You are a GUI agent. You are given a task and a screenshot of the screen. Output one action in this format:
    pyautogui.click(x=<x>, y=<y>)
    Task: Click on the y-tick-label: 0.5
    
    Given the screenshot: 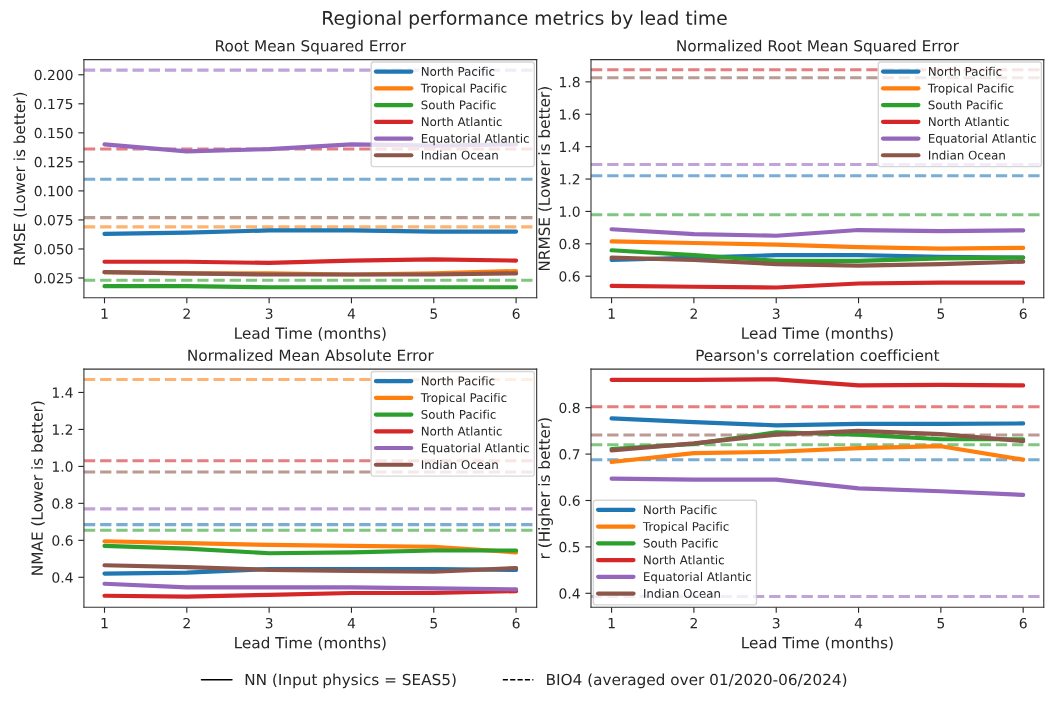 What is the action you would take?
    pyautogui.click(x=569, y=547)
    